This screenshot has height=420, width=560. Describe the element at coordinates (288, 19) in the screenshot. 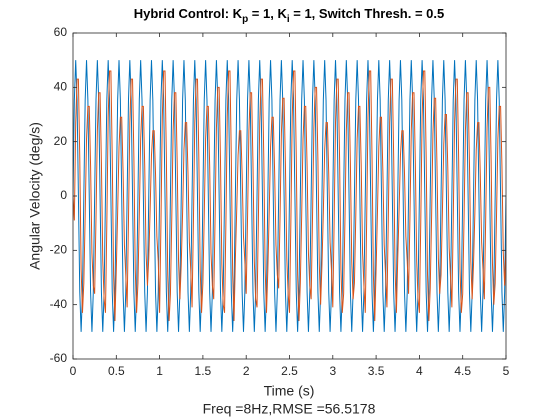

I see `title-subscript: i` at that location.